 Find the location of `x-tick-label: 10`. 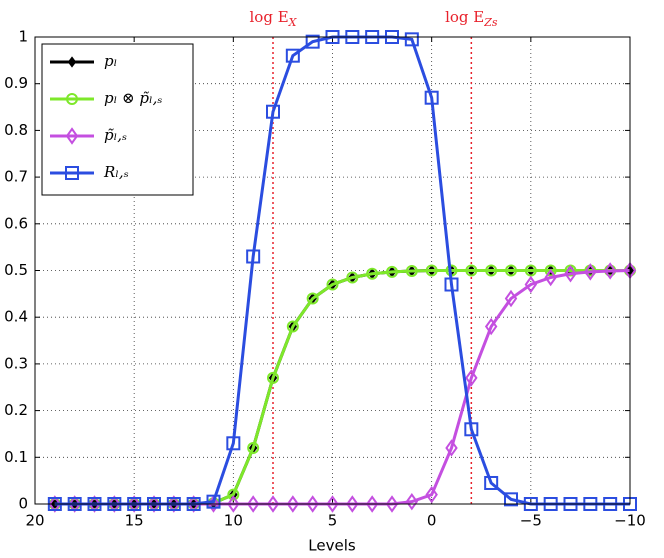

x-tick-label: 10 is located at coordinates (233, 521).